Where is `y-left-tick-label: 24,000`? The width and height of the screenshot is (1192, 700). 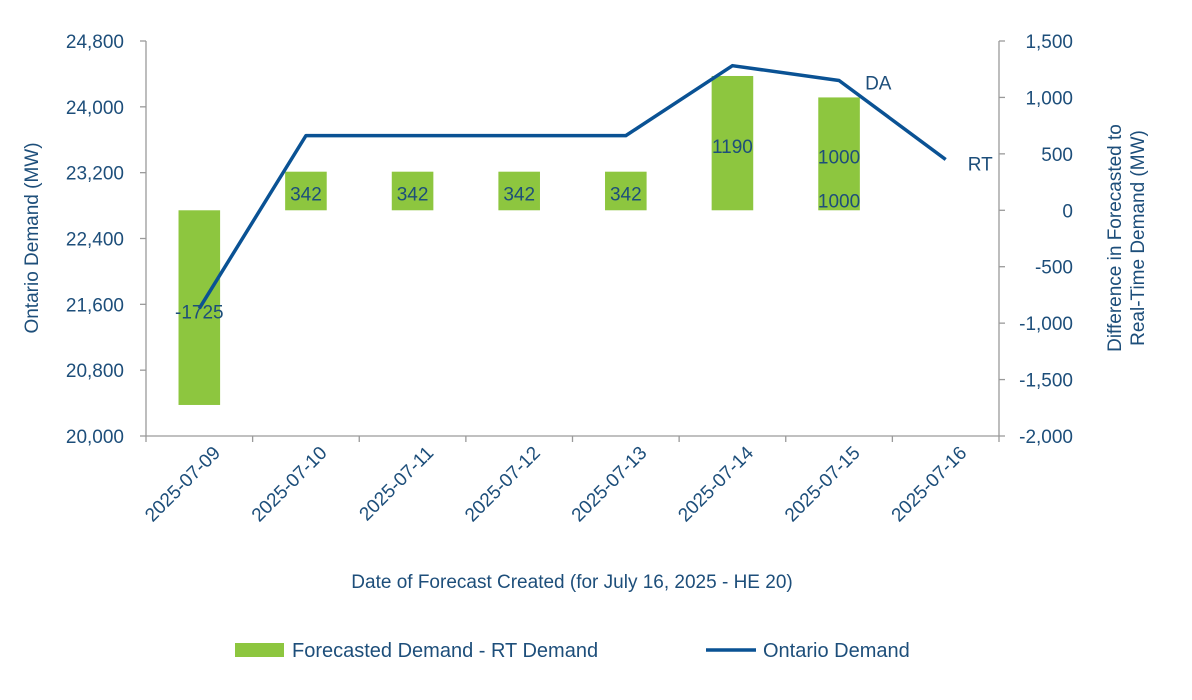
y-left-tick-label: 24,000 is located at coordinates (95, 108).